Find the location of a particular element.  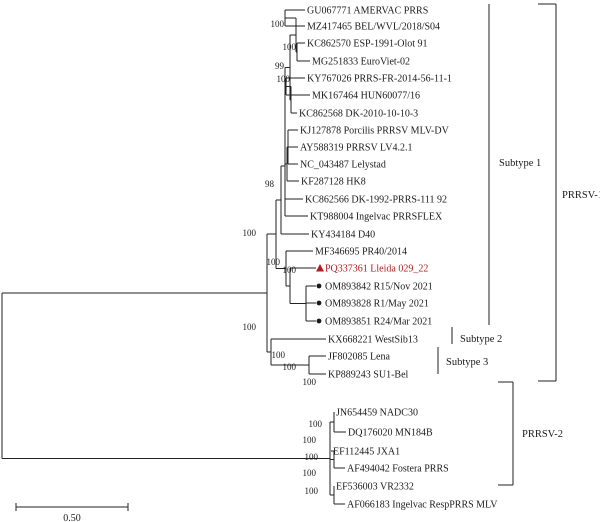

prrsv2-label: PRRSV-2 is located at coordinates (542, 434).